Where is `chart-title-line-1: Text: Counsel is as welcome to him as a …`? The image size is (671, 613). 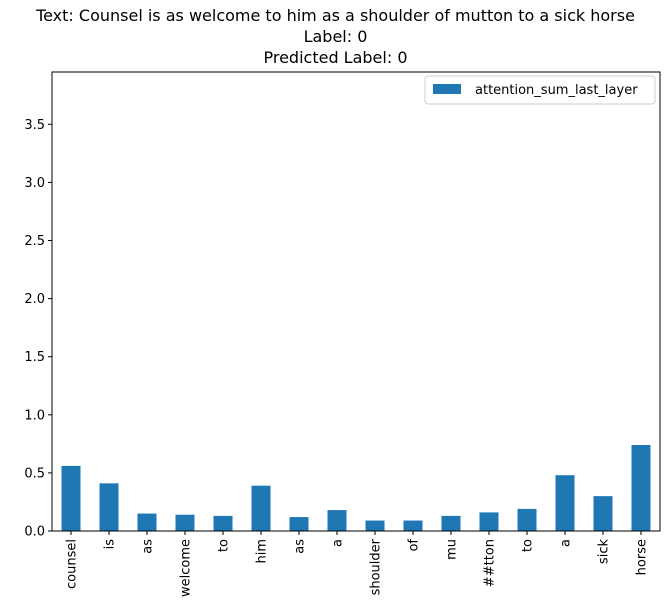 chart-title-line-1: Text: Counsel is as welcome to him as a … is located at coordinates (335, 15).